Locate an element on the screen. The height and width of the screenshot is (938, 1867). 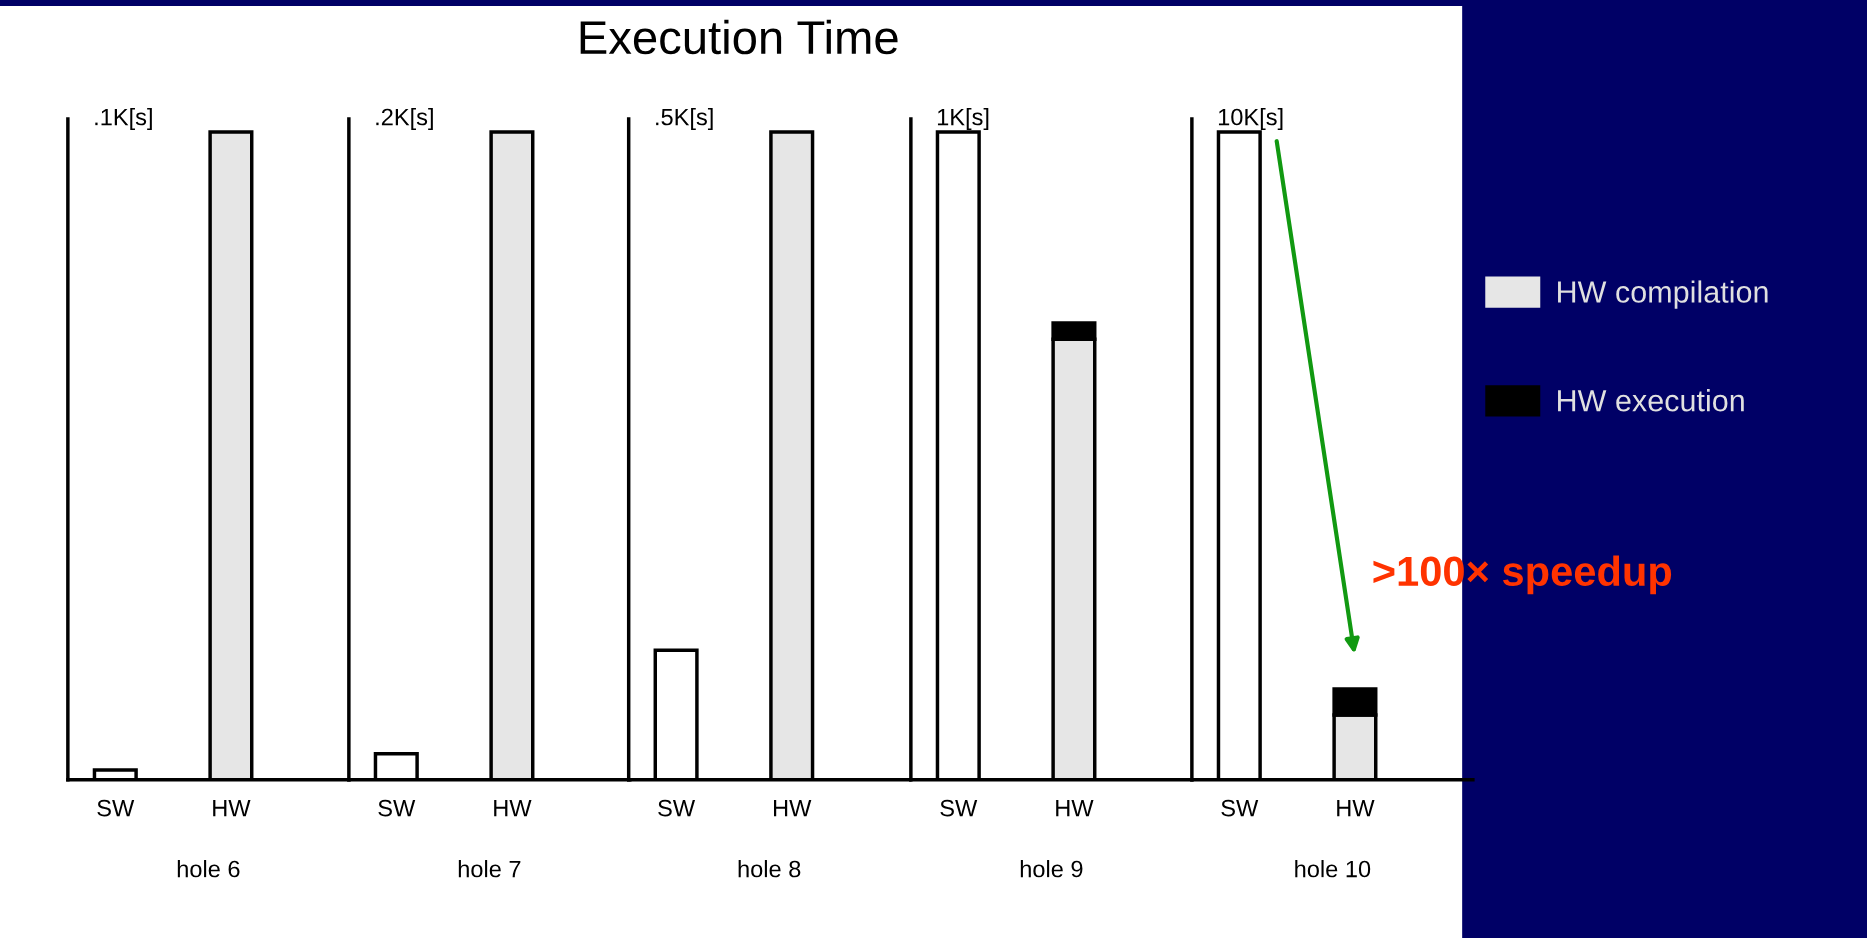
y-axis-title: .1K[s] is located at coordinates (123, 119).